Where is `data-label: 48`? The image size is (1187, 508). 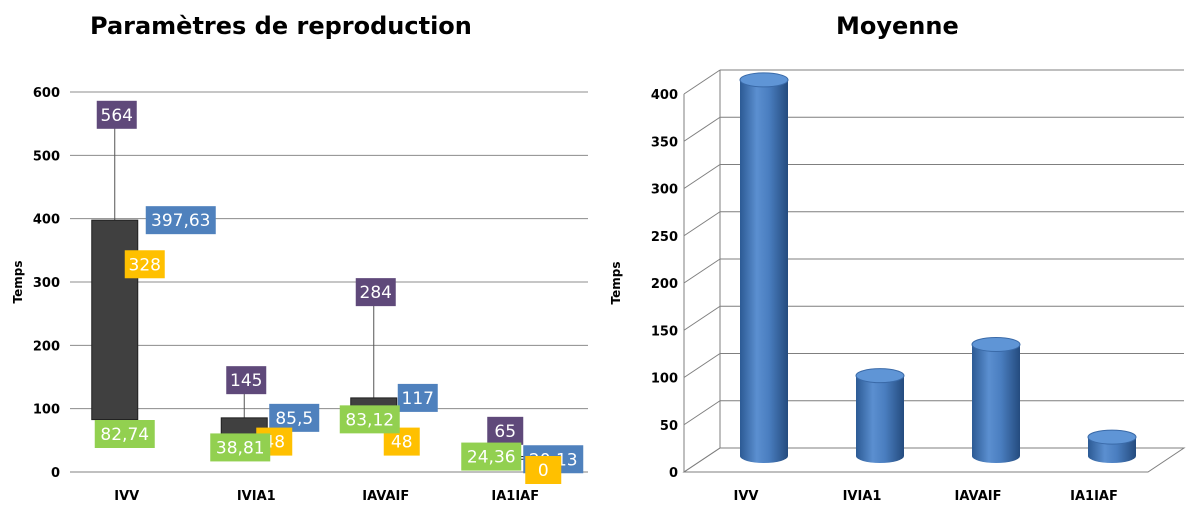
data-label: 48 is located at coordinates (402, 443).